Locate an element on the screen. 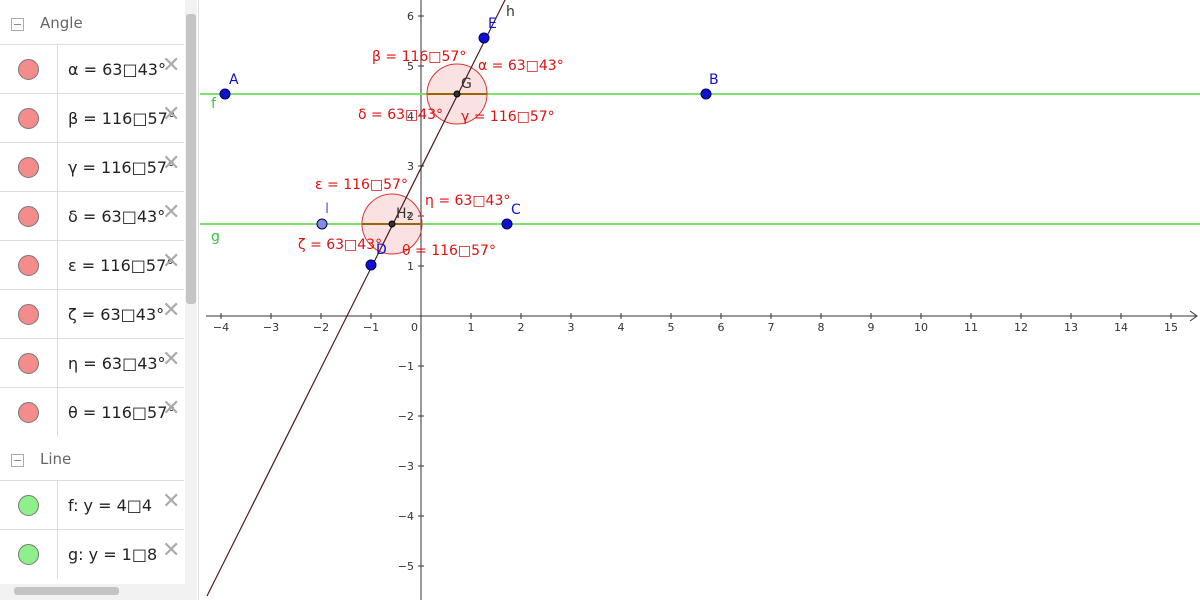 This screenshot has width=1200, height=600. x-tick-label: 8 is located at coordinates (821, 327).